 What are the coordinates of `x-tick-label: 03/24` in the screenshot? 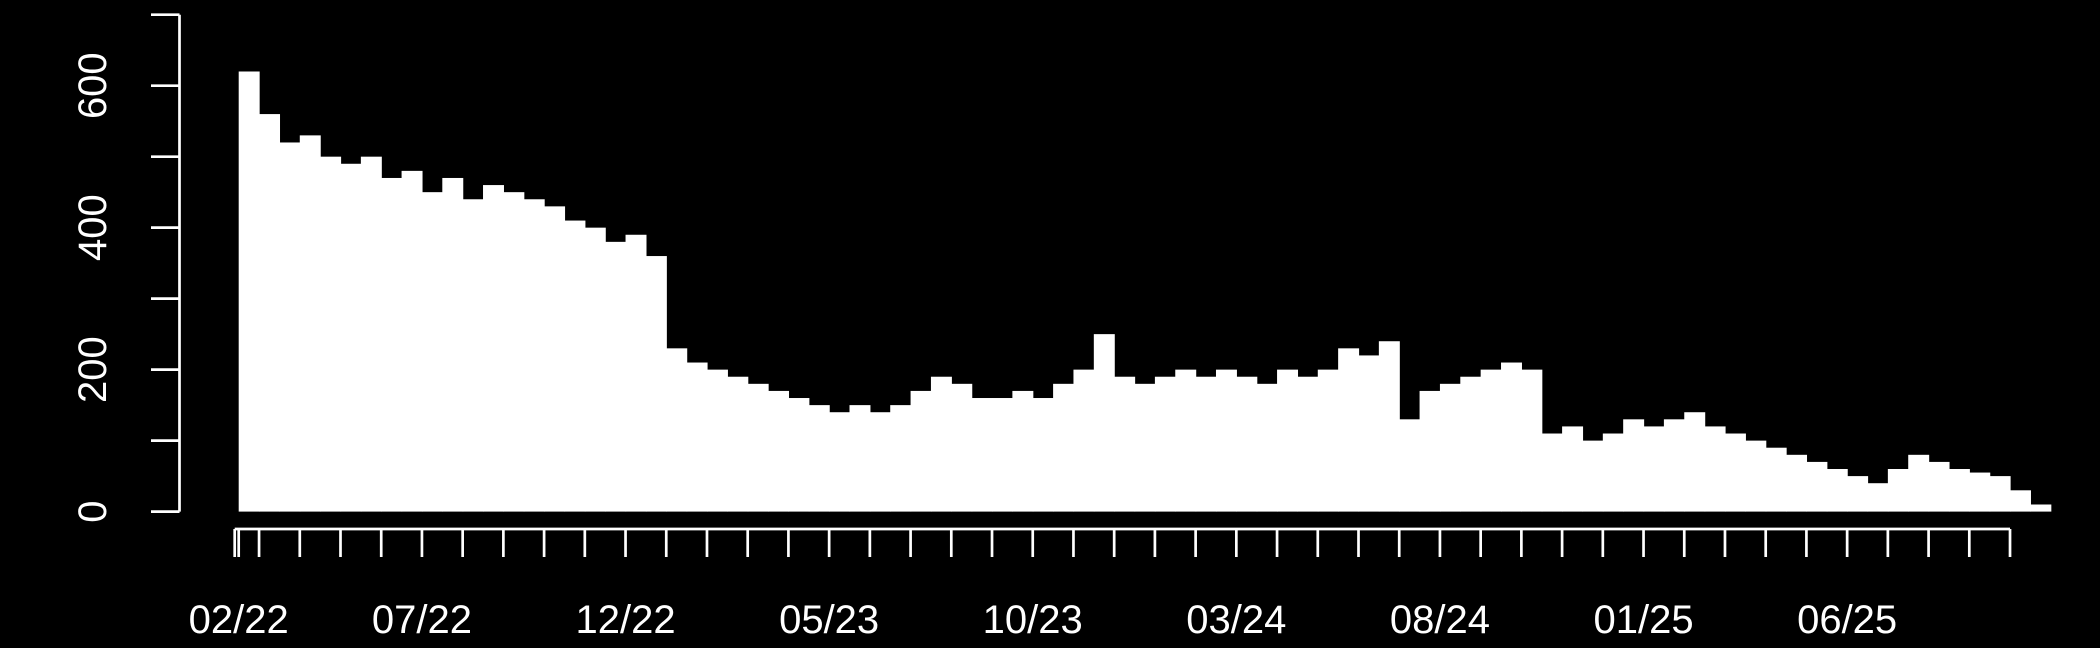 It's located at (1236, 620).